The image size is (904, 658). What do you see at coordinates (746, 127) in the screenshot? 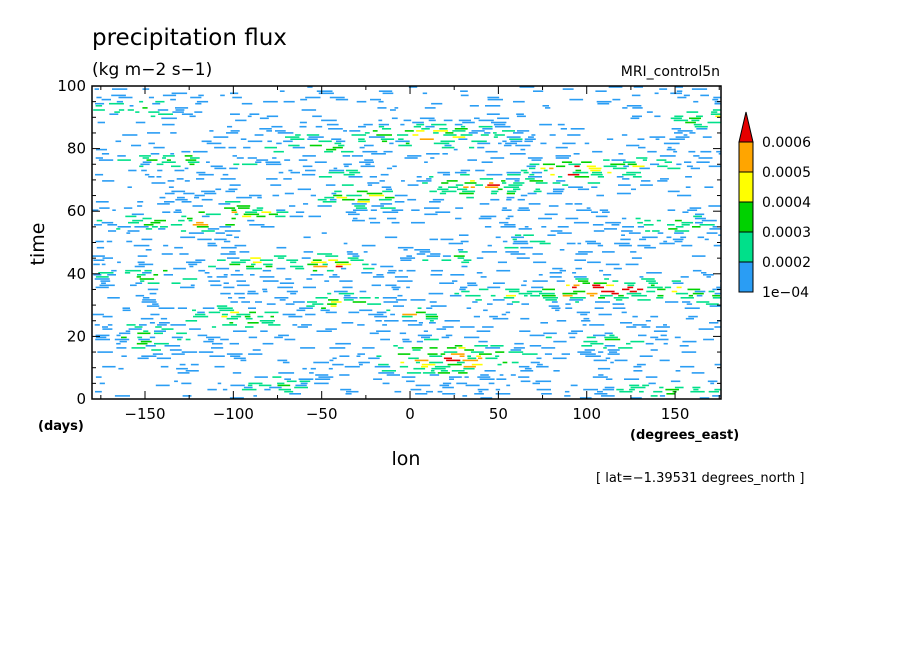
I see `colorbar-extend-arrow` at bounding box center [746, 127].